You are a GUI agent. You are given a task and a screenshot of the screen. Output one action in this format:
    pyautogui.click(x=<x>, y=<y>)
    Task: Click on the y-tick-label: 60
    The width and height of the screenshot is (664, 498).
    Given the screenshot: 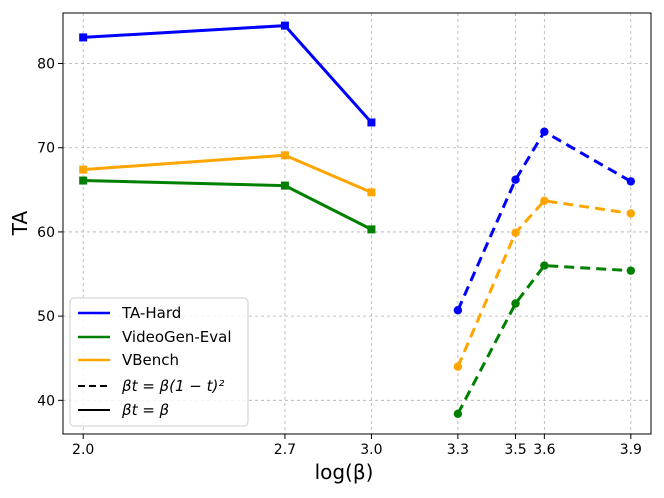 What is the action you would take?
    pyautogui.click(x=46, y=233)
    